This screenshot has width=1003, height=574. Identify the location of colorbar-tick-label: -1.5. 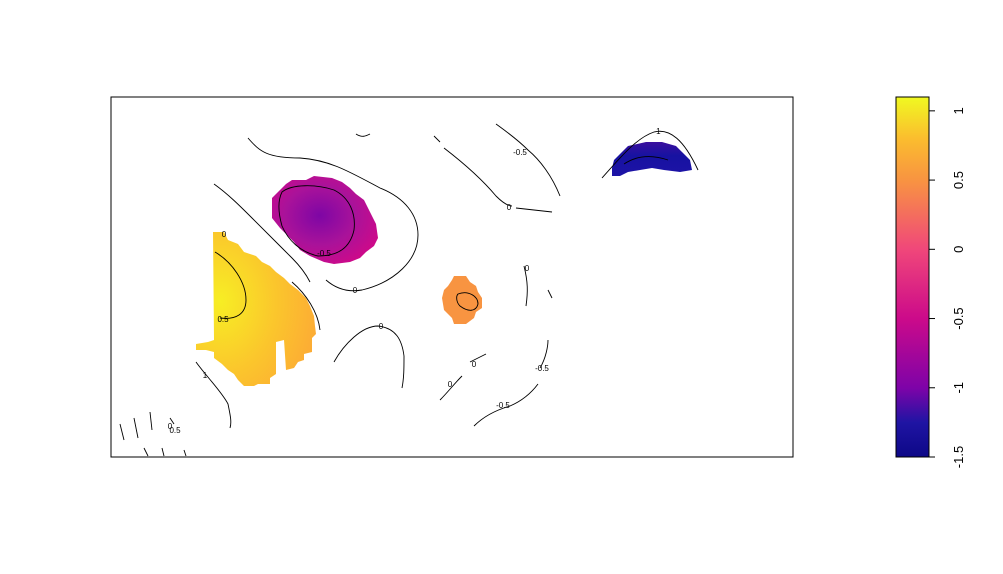
(958, 457).